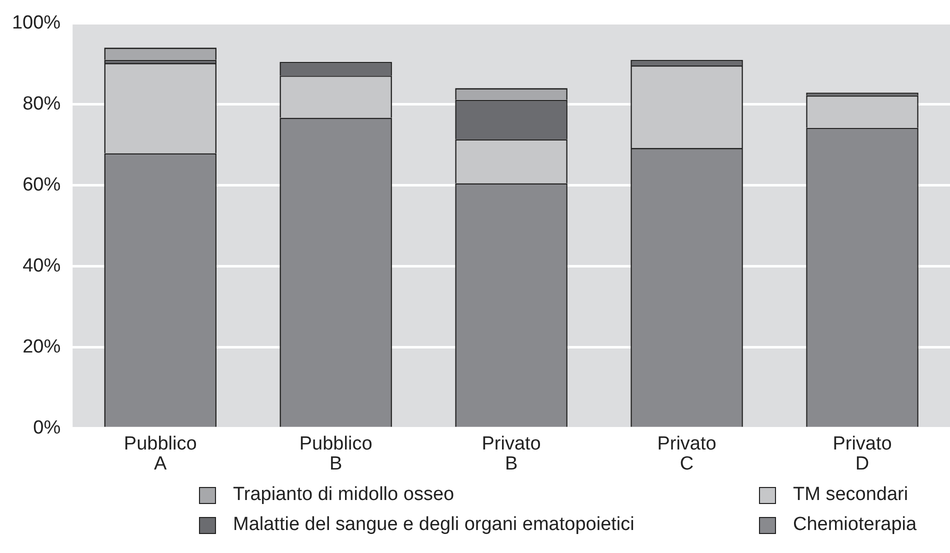 This screenshot has height=553, width=950. What do you see at coordinates (41, 265) in the screenshot?
I see `y-tick-label: 40%` at bounding box center [41, 265].